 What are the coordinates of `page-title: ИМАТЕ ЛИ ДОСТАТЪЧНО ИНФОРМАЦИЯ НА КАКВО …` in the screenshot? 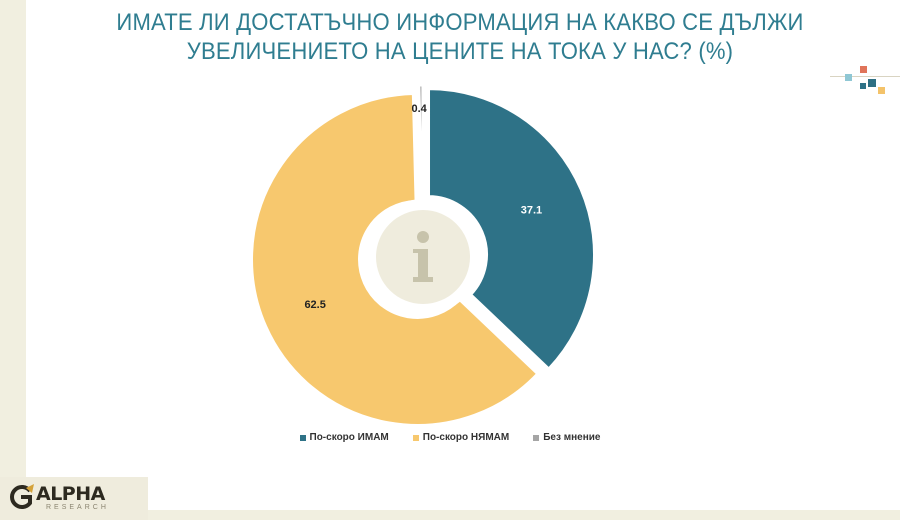 It's located at (460, 37).